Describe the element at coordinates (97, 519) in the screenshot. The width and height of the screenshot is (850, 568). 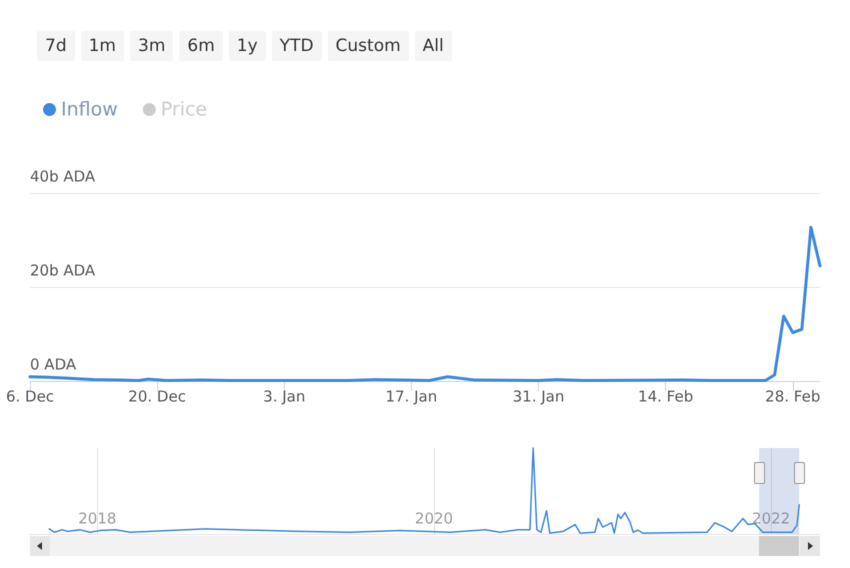
I see `x-tick-label: 2018` at that location.